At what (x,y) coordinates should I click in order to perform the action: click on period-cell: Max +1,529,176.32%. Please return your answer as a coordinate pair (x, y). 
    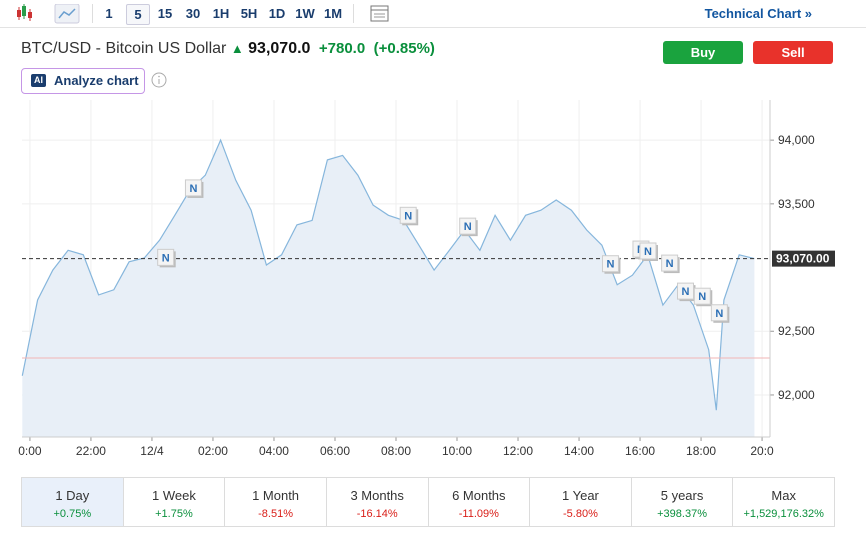
    Looking at the image, I should click on (783, 502).